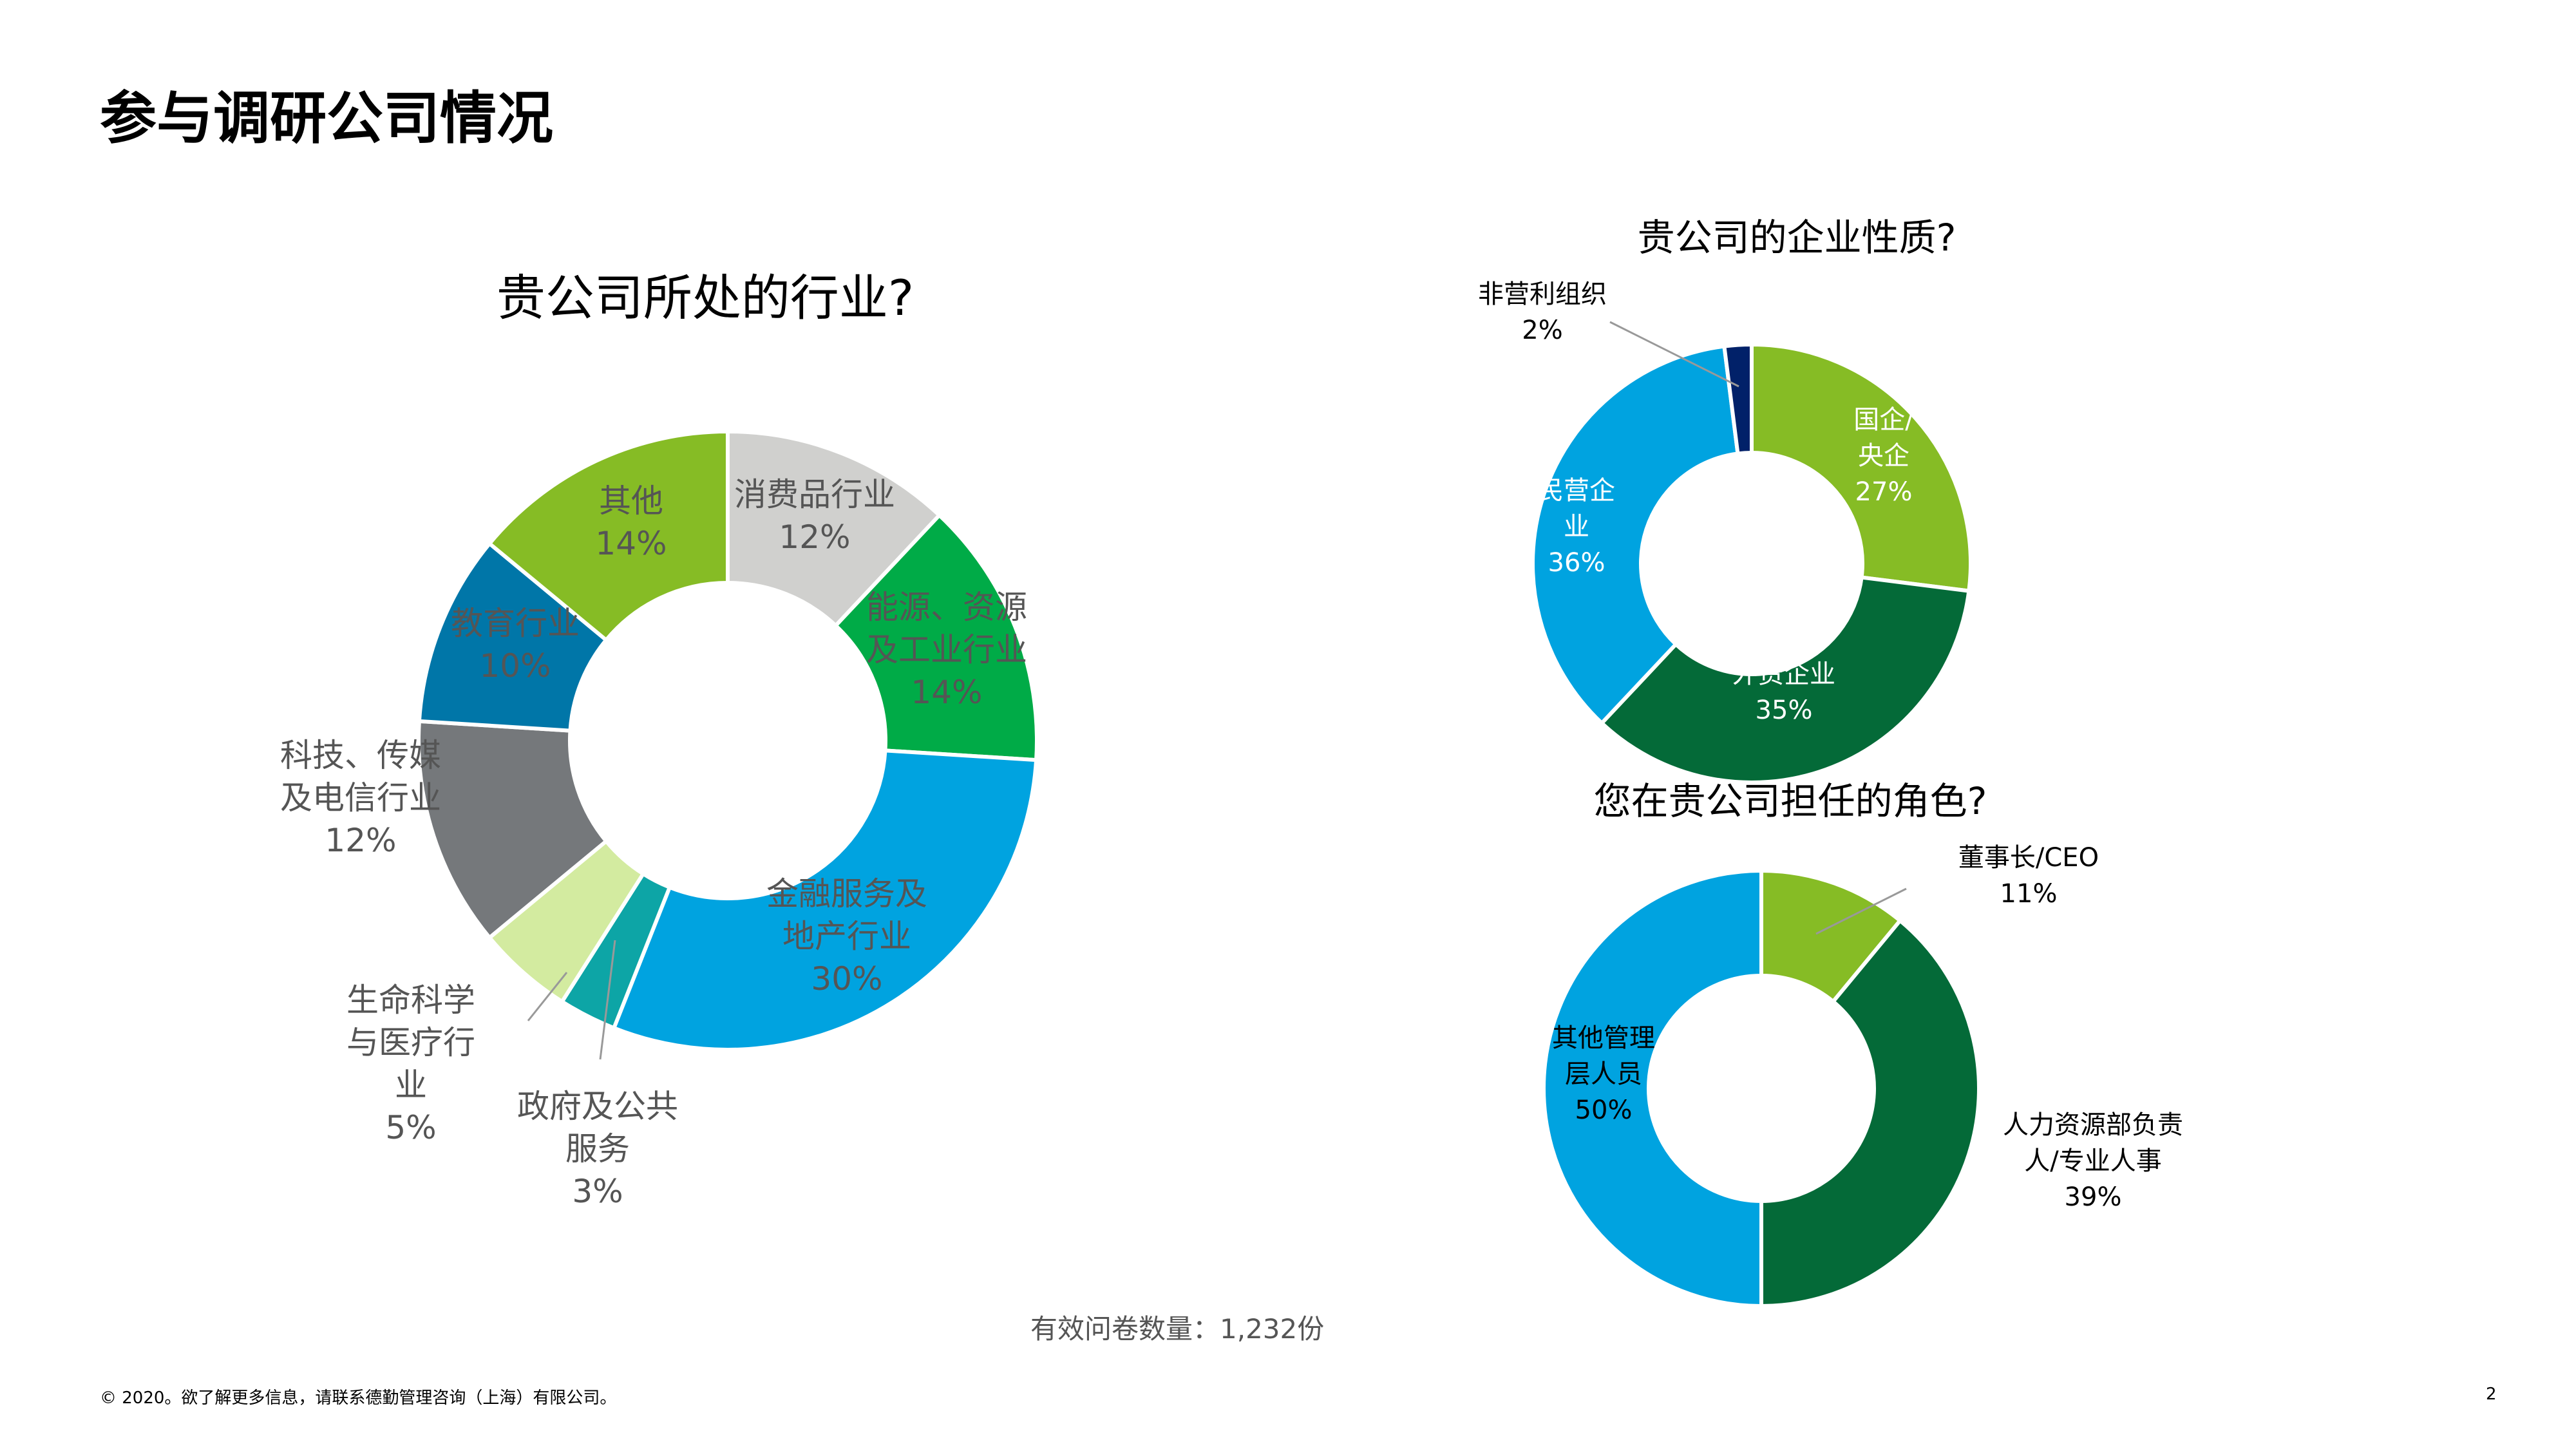 The height and width of the screenshot is (1449, 2576). Describe the element at coordinates (814, 516) in the screenshot. I see `slice-data-label: 消费品行业 12%` at that location.